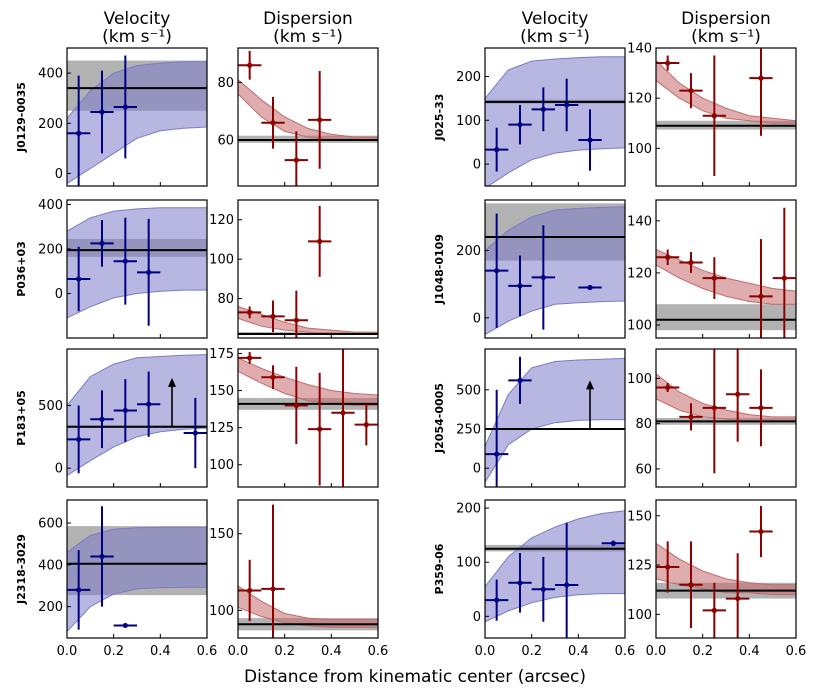  Describe the element at coordinates (643, 469) in the screenshot. I see `y-tick-label: 60` at that location.